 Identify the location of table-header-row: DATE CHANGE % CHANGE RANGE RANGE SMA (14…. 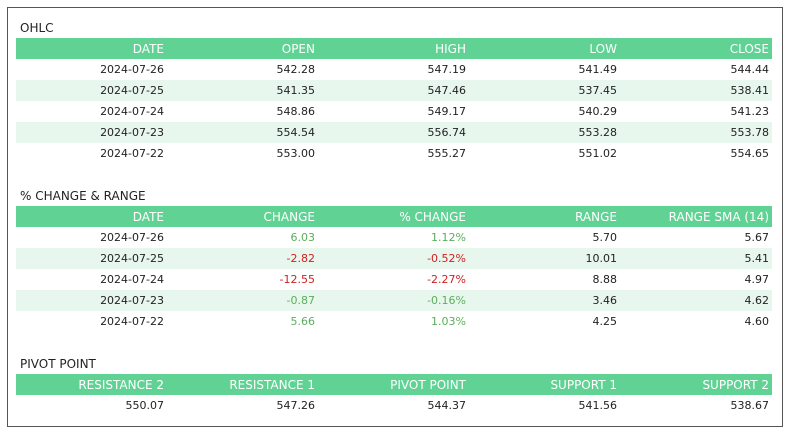
(394, 216).